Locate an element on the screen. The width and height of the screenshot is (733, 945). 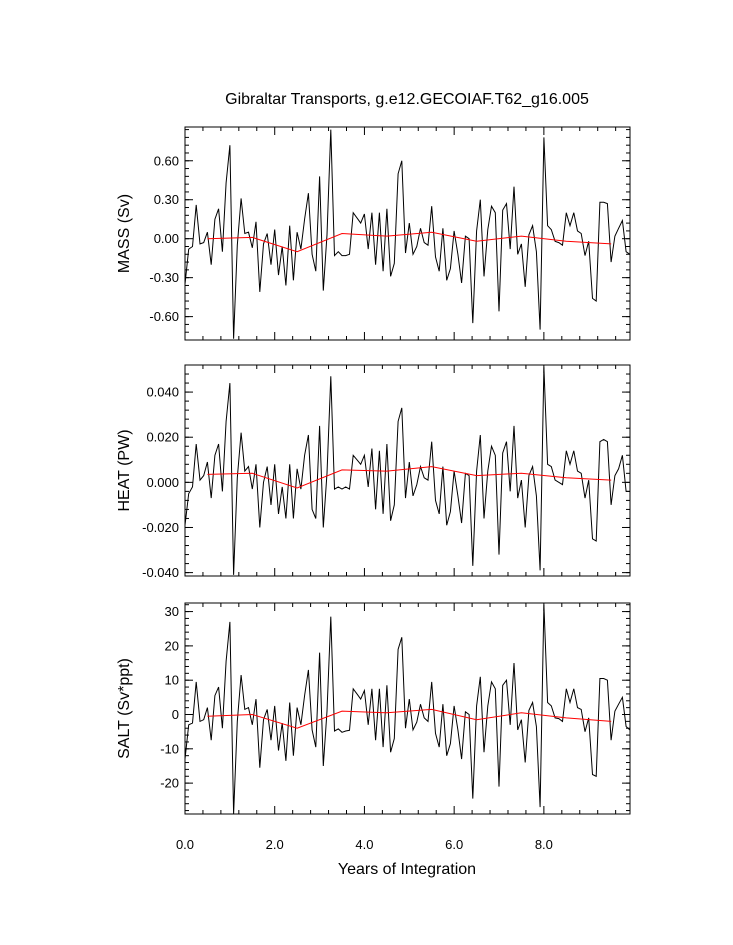
heat-y-tick-label: 0.020 is located at coordinates (162, 437).